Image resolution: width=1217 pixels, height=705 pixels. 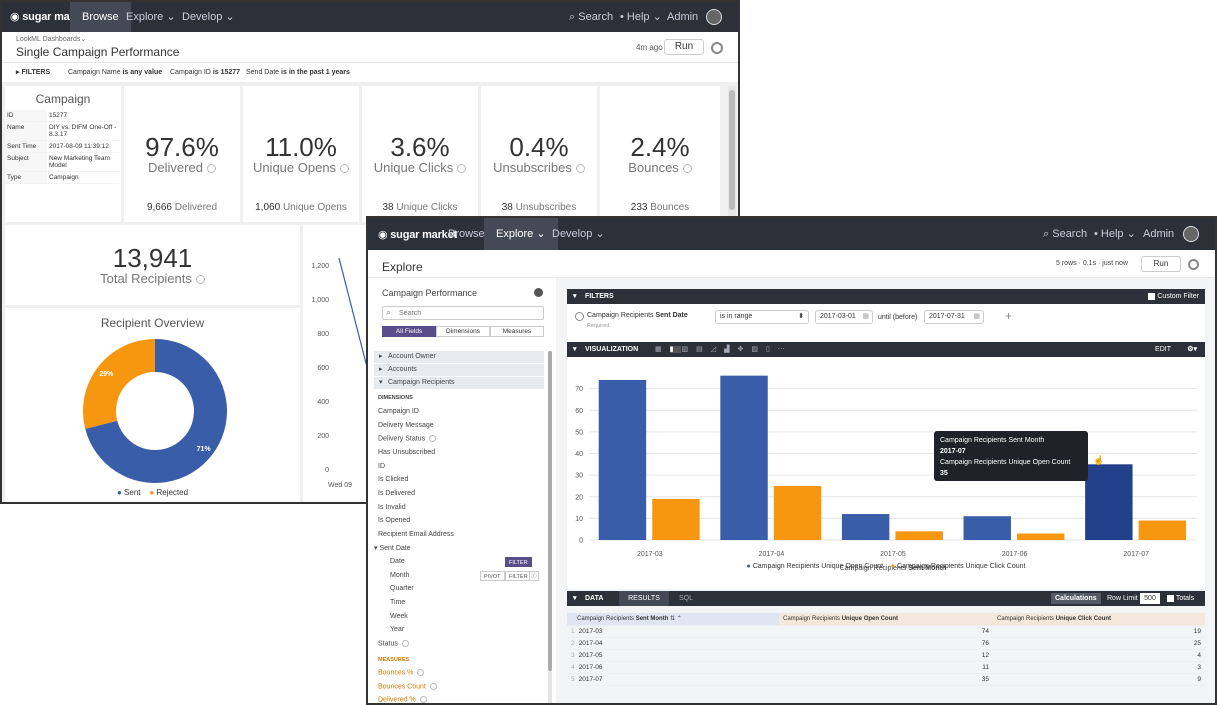 What do you see at coordinates (392, 548) in the screenshot?
I see `field-sent-date: ▾ Sent Date` at bounding box center [392, 548].